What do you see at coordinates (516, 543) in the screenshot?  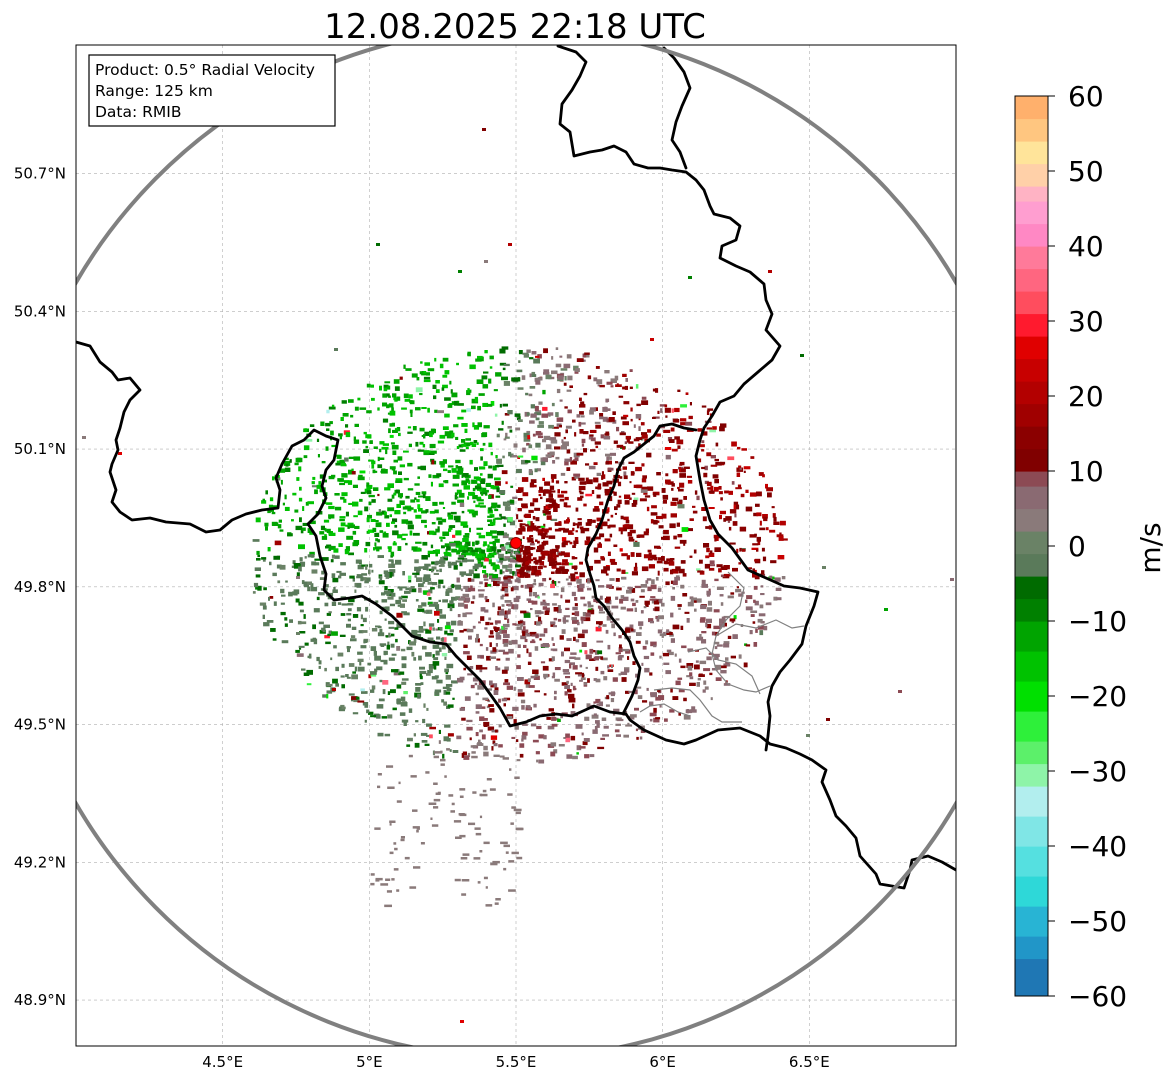 I see `radar-site-marker` at bounding box center [516, 543].